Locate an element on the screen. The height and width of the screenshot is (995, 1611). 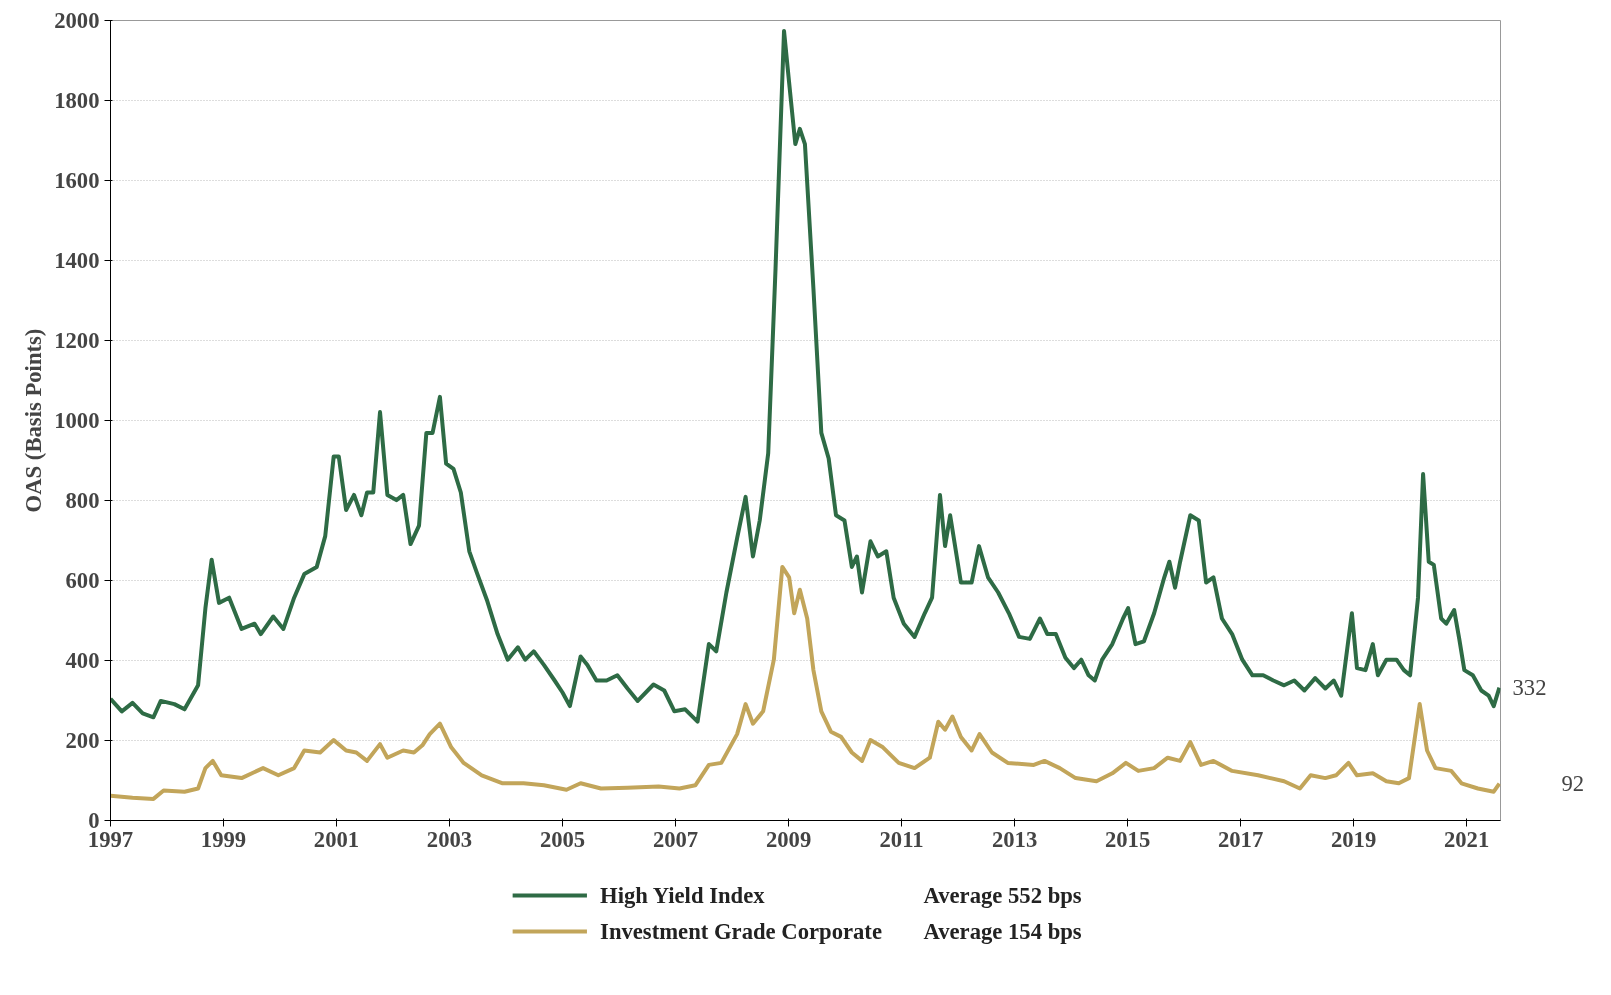
y-tick-label: 1400 is located at coordinates (77, 260).